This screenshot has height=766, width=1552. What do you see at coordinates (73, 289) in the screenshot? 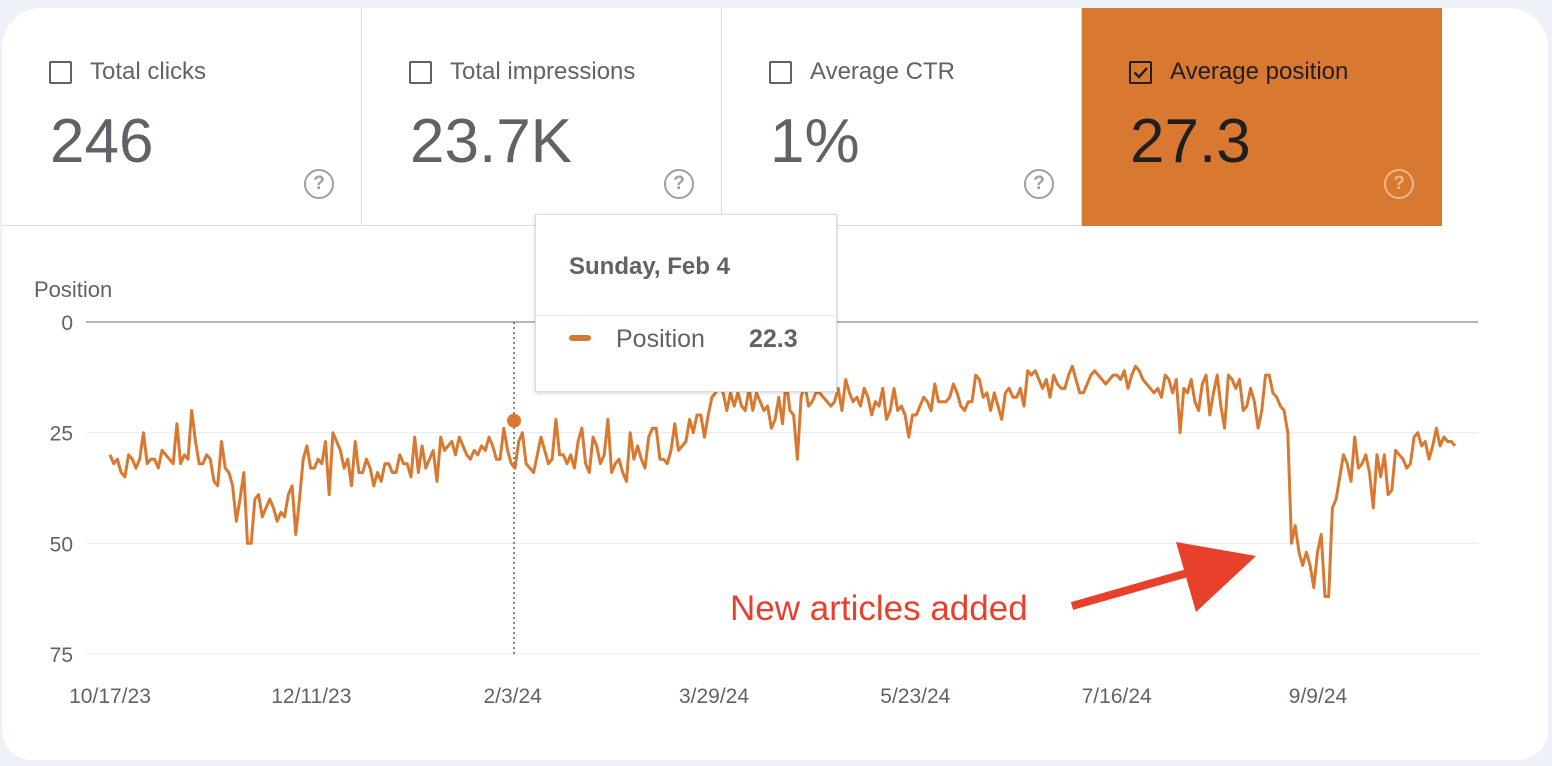
I see `y-axis-label: Position` at bounding box center [73, 289].